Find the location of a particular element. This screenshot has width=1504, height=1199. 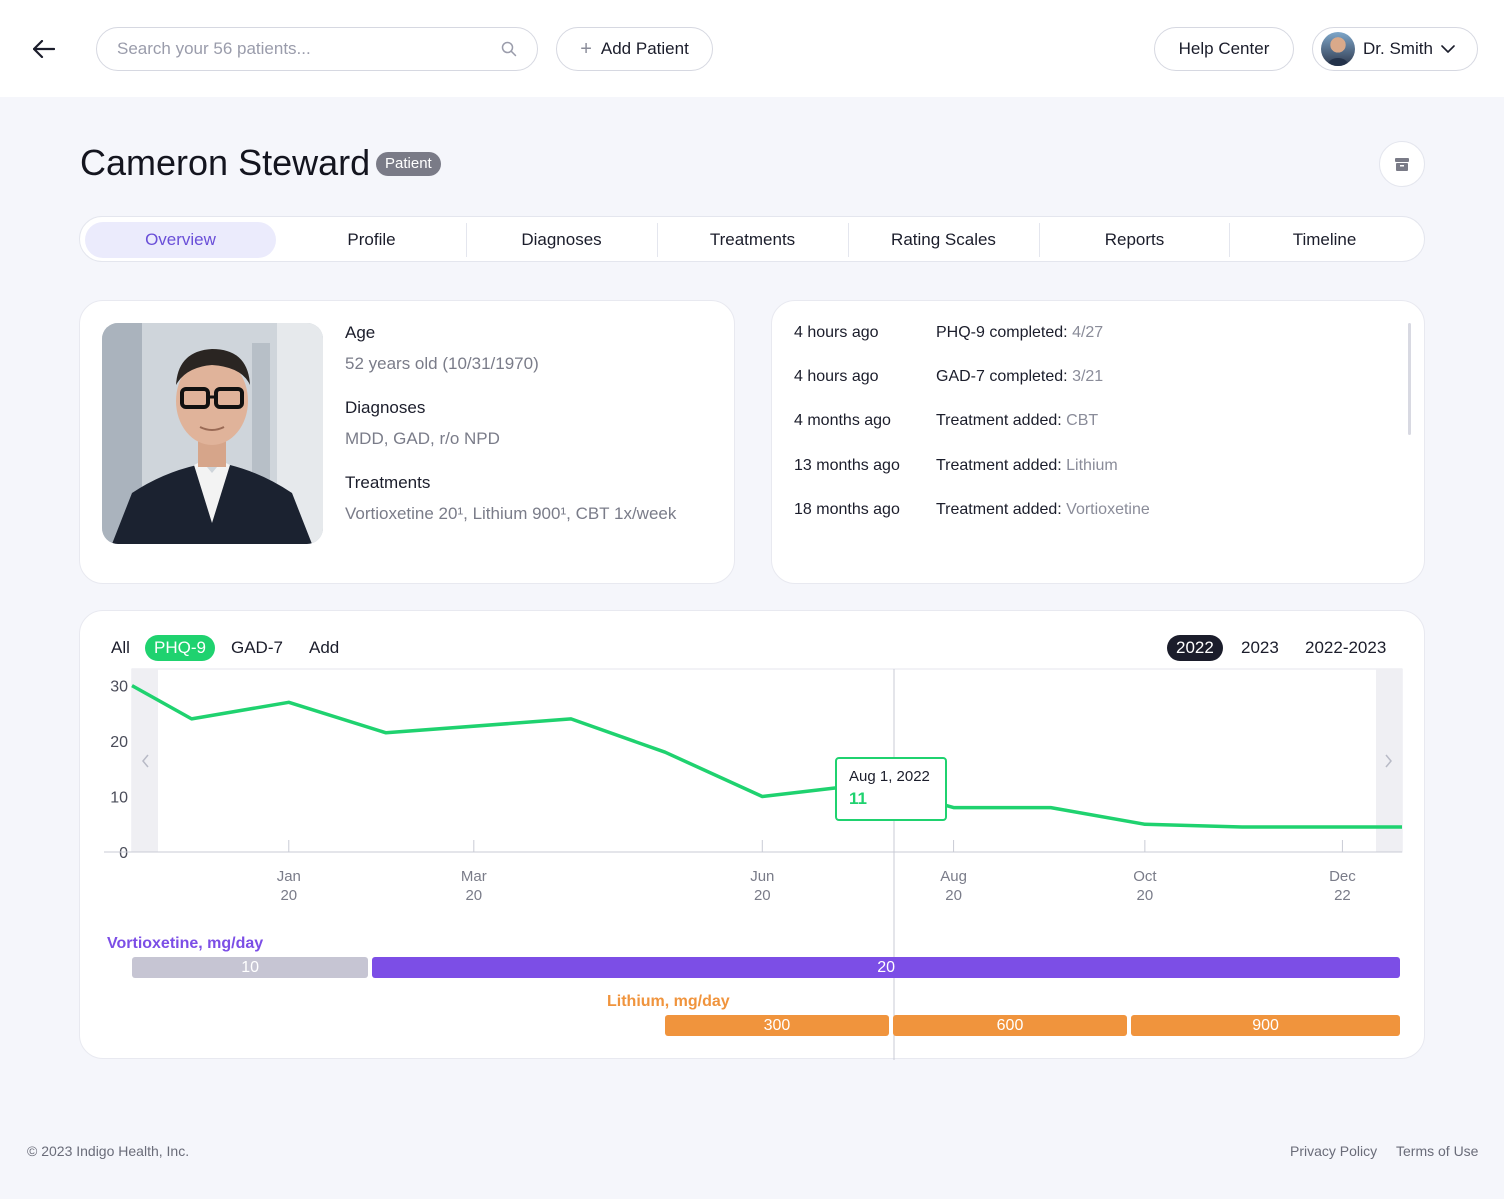

search-icon is located at coordinates (509, 49).